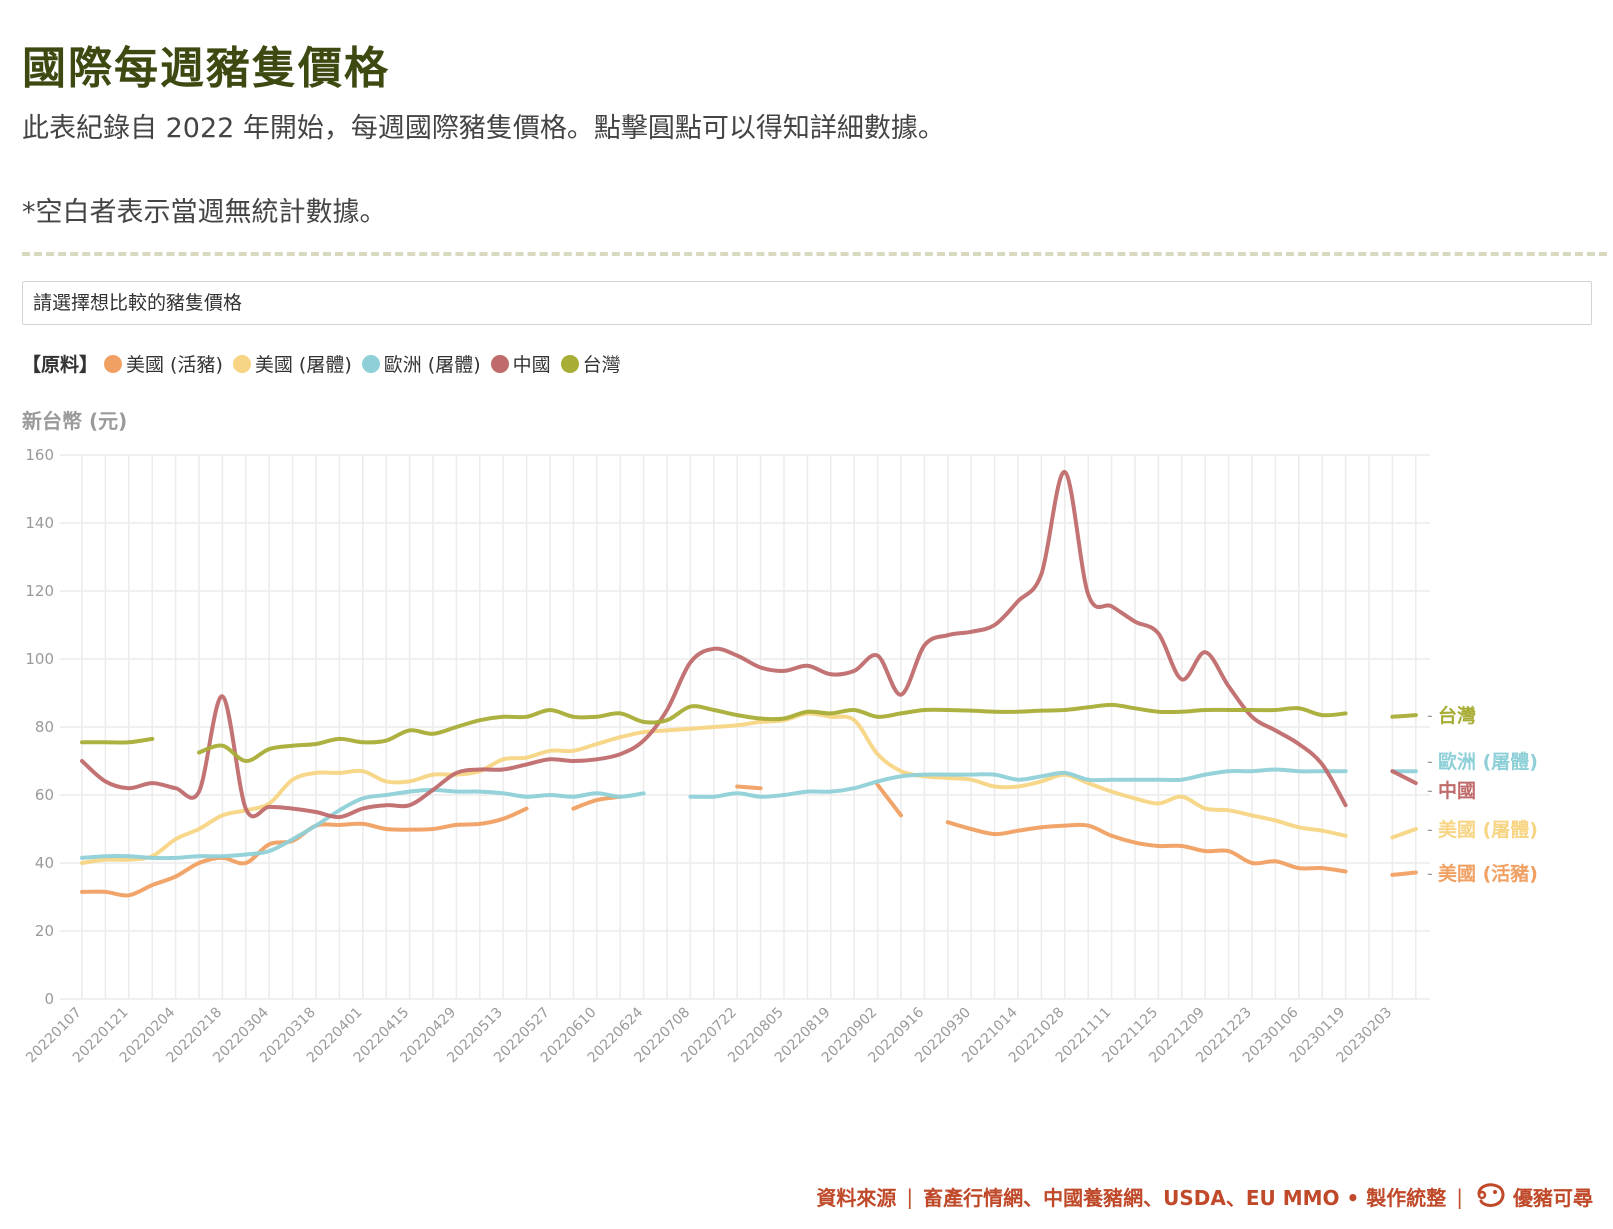  What do you see at coordinates (531, 365) in the screenshot?
I see `legend-item-label: 中國` at bounding box center [531, 365].